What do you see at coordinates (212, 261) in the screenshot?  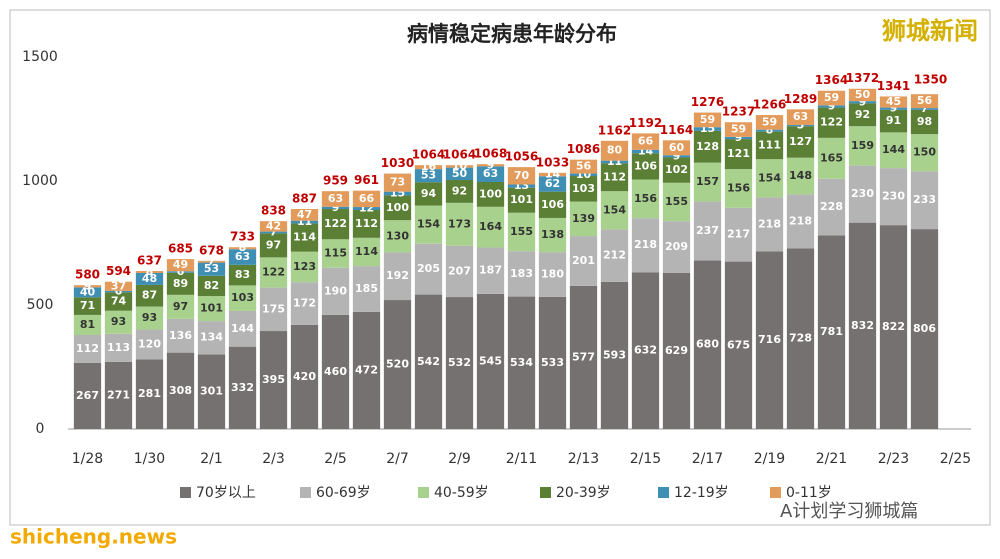 I see `segment-label: 7` at bounding box center [212, 261].